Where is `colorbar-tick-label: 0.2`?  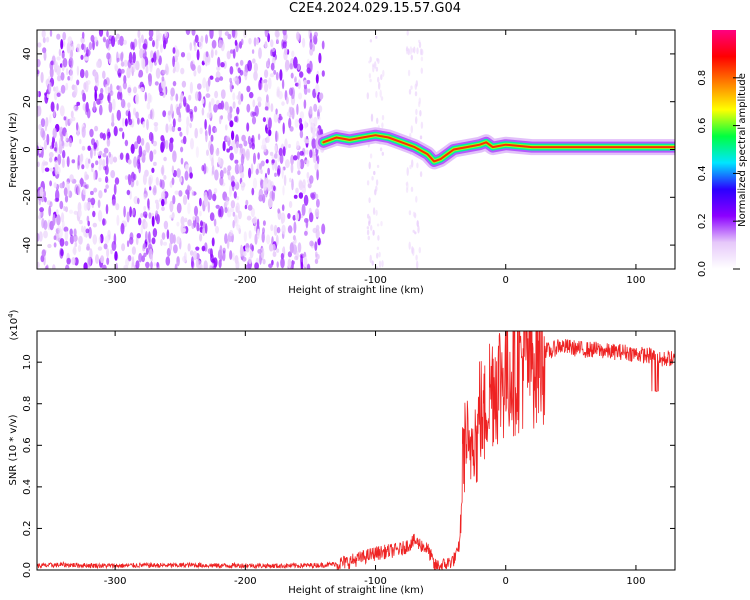 colorbar-tick-label: 0.2 is located at coordinates (702, 221).